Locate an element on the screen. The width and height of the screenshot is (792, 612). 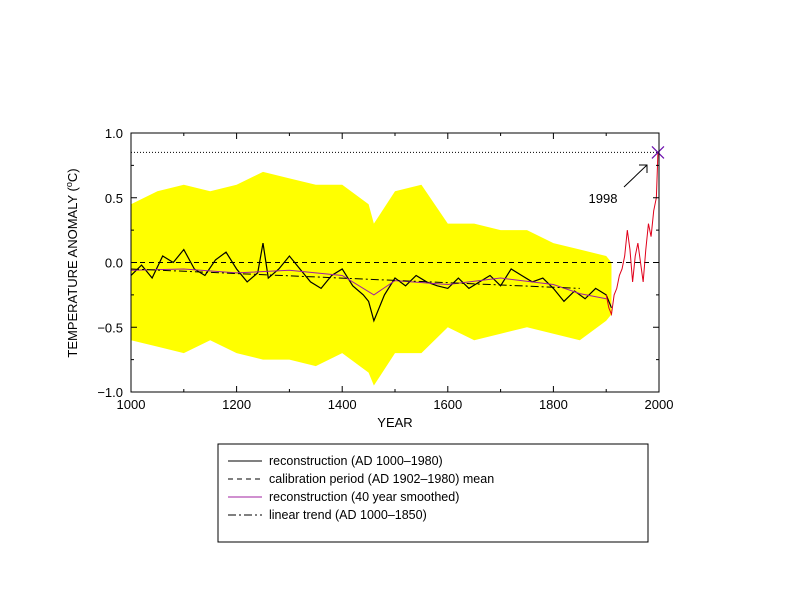
y-axis-label: TEMPERATURE ANOMALY (oC) is located at coordinates (72, 262).